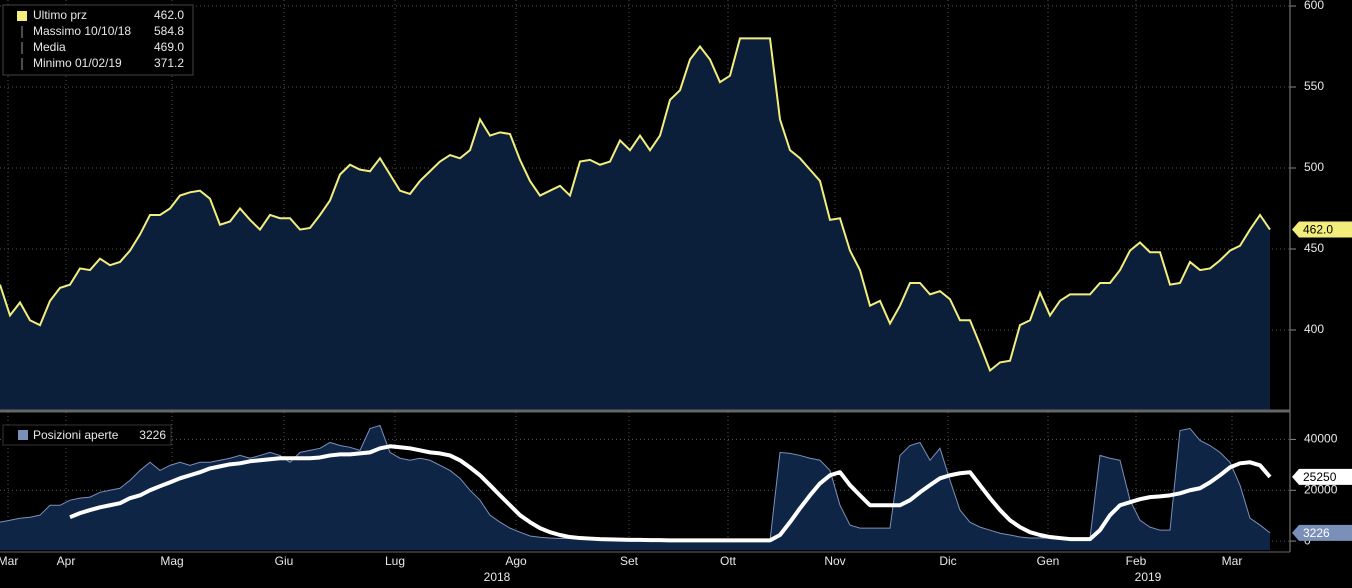 This screenshot has height=588, width=1352. I want to click on legend-value: 584.8, so click(169, 31).